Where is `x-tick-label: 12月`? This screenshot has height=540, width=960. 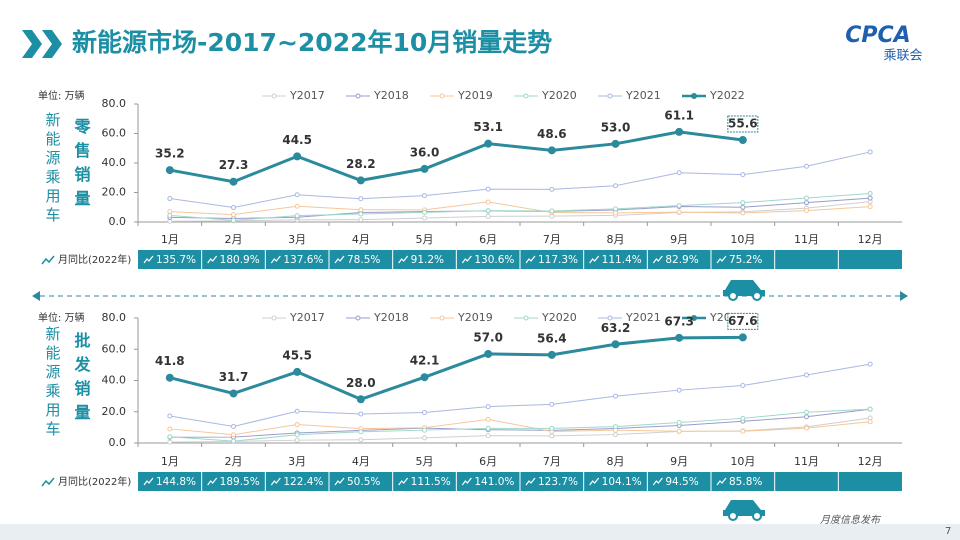
x-tick-label: 12月 is located at coordinates (870, 461).